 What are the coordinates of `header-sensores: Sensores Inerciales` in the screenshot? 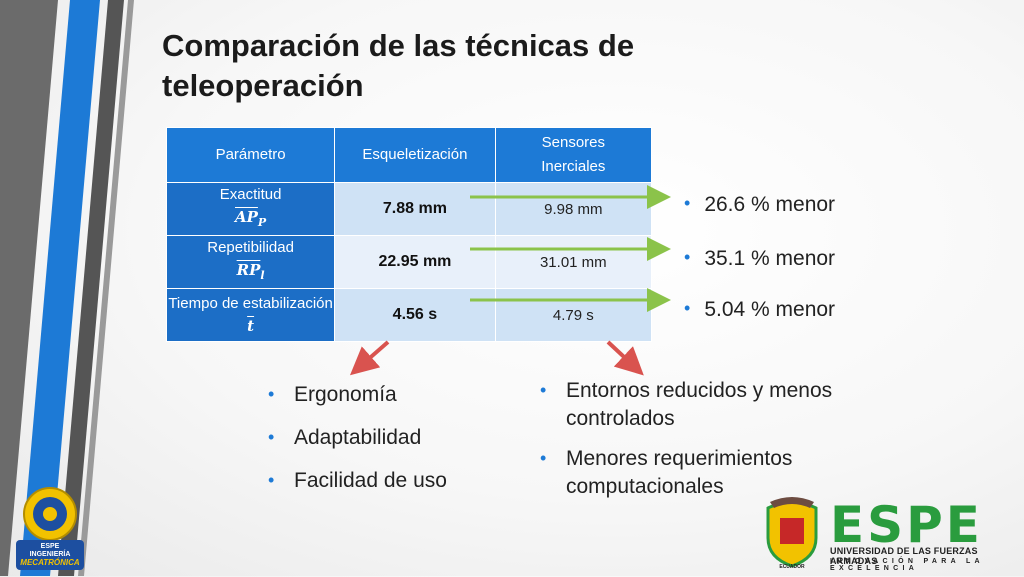 It's located at (573, 155).